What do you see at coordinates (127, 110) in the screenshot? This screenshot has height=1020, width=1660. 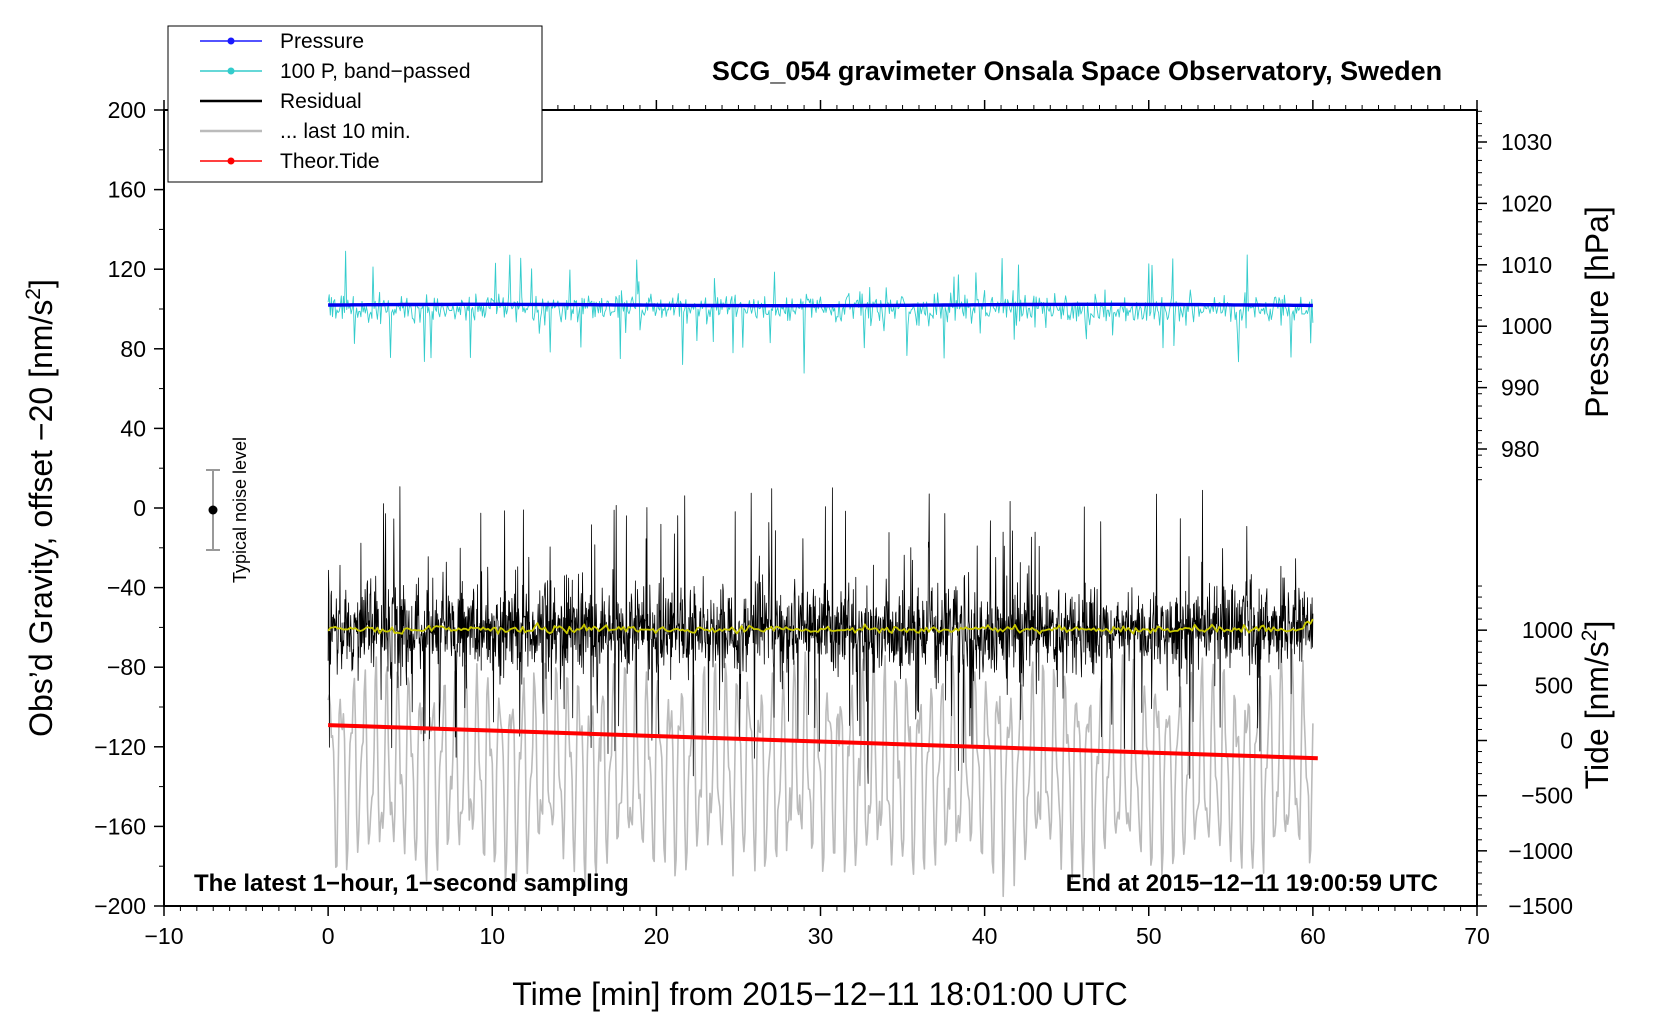 I see `y-left-tick-label: 200` at bounding box center [127, 110].